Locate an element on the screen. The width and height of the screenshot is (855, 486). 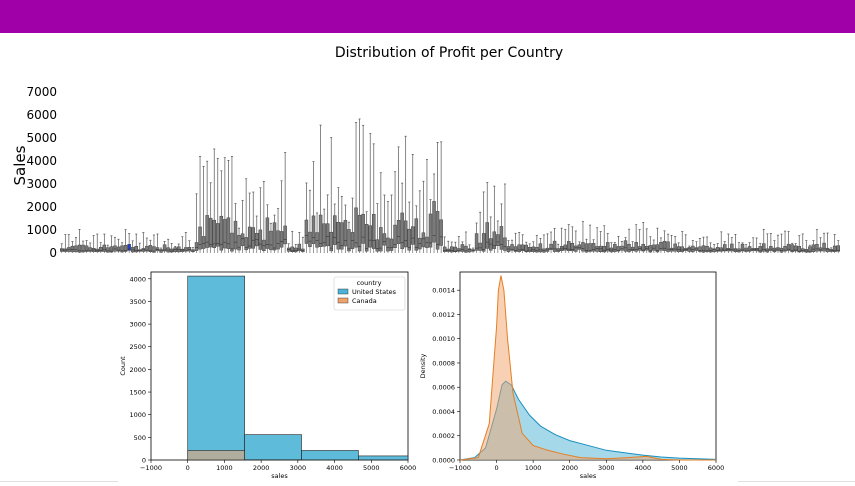
hist-x-tick-label-6: 5000 is located at coordinates (371, 468).